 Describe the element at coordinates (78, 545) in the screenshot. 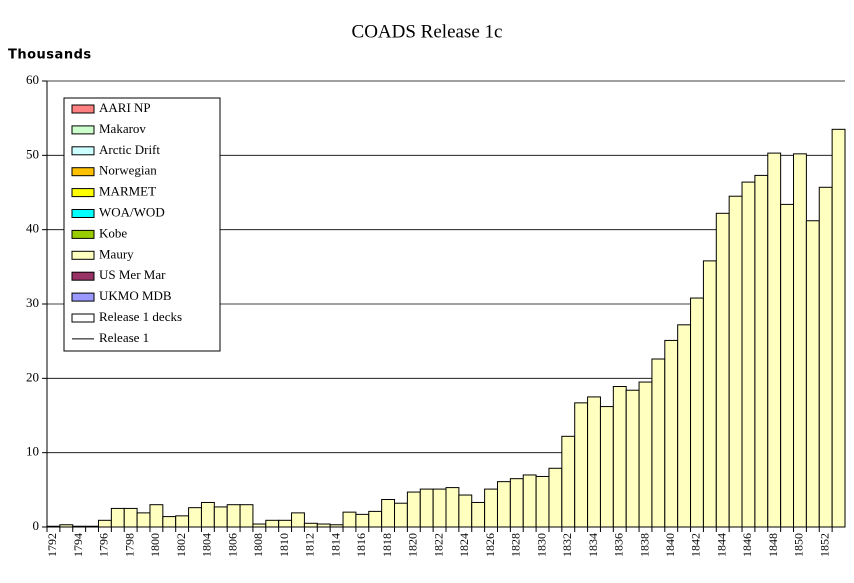

I see `x-tick-label: 1794` at that location.